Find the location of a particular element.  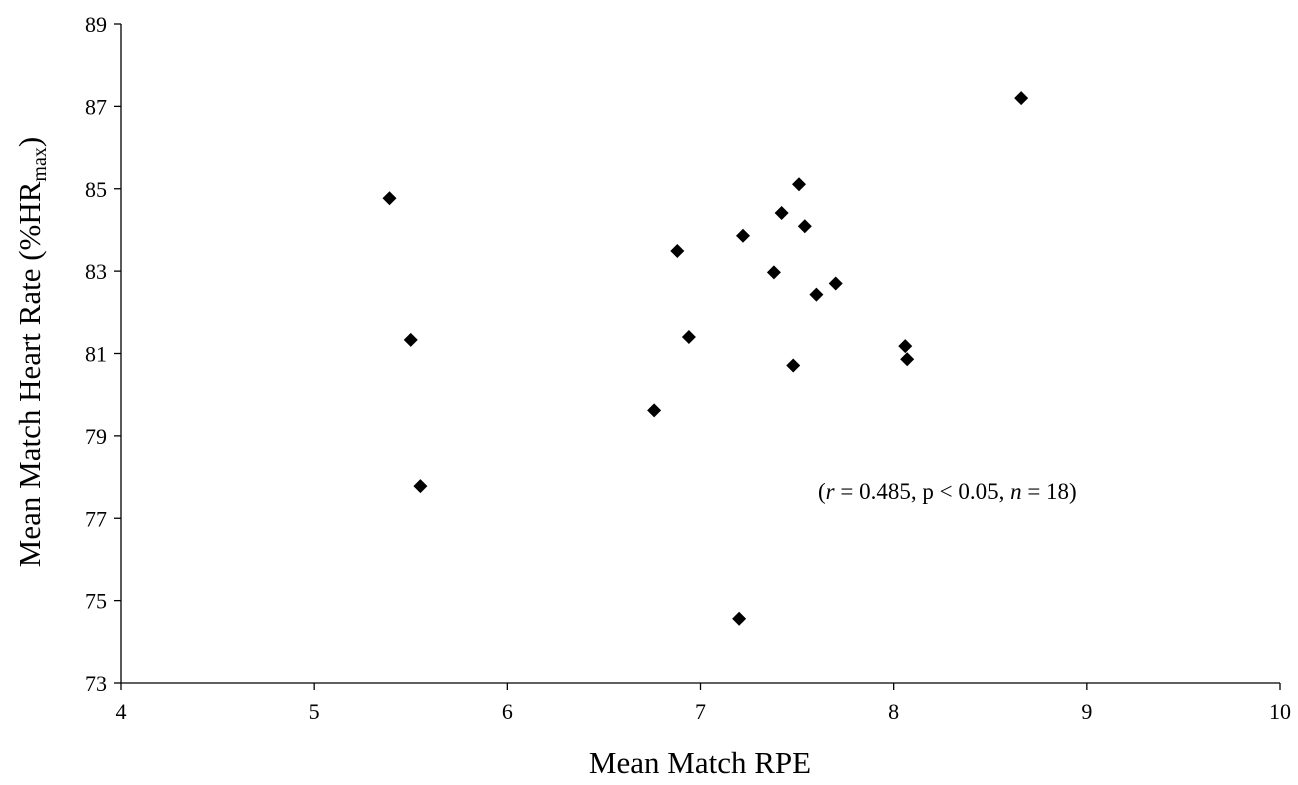

y-tick-label: 85 is located at coordinates (96, 189).